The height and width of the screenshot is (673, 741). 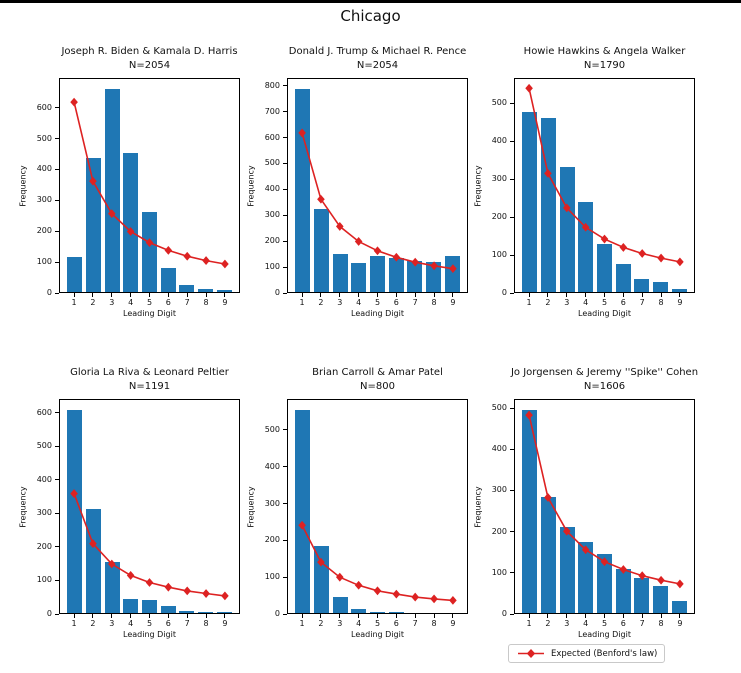 What do you see at coordinates (321, 302) in the screenshot?
I see `x-tick-label: 2` at bounding box center [321, 302].